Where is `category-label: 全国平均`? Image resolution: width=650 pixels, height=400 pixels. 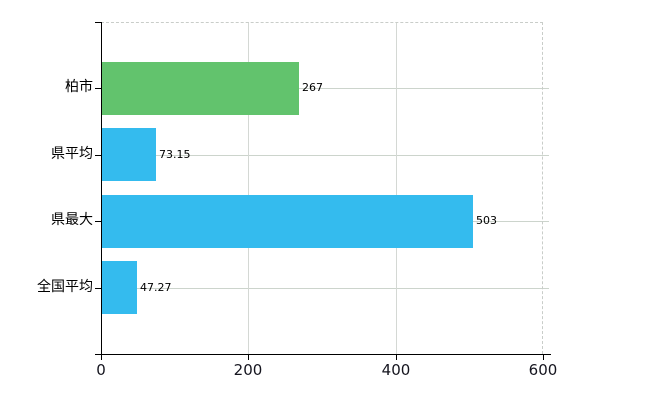
category-label: 全国平均 is located at coordinates (65, 287).